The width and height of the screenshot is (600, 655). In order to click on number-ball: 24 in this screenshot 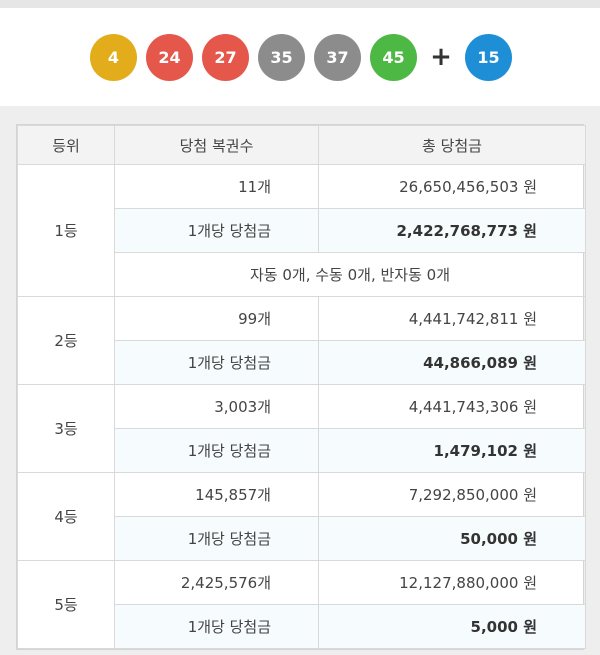, I will do `click(169, 57)`.